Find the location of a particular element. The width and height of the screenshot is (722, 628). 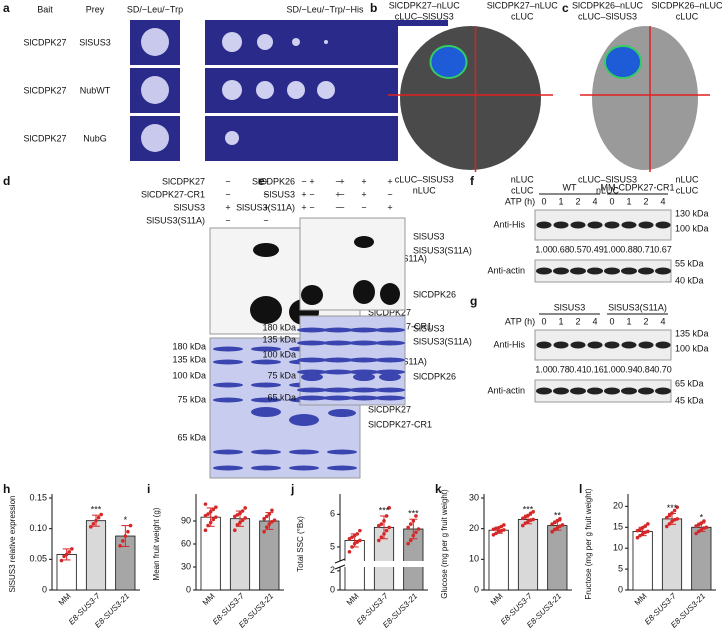

panel-label: g is located at coordinates (473, 301).